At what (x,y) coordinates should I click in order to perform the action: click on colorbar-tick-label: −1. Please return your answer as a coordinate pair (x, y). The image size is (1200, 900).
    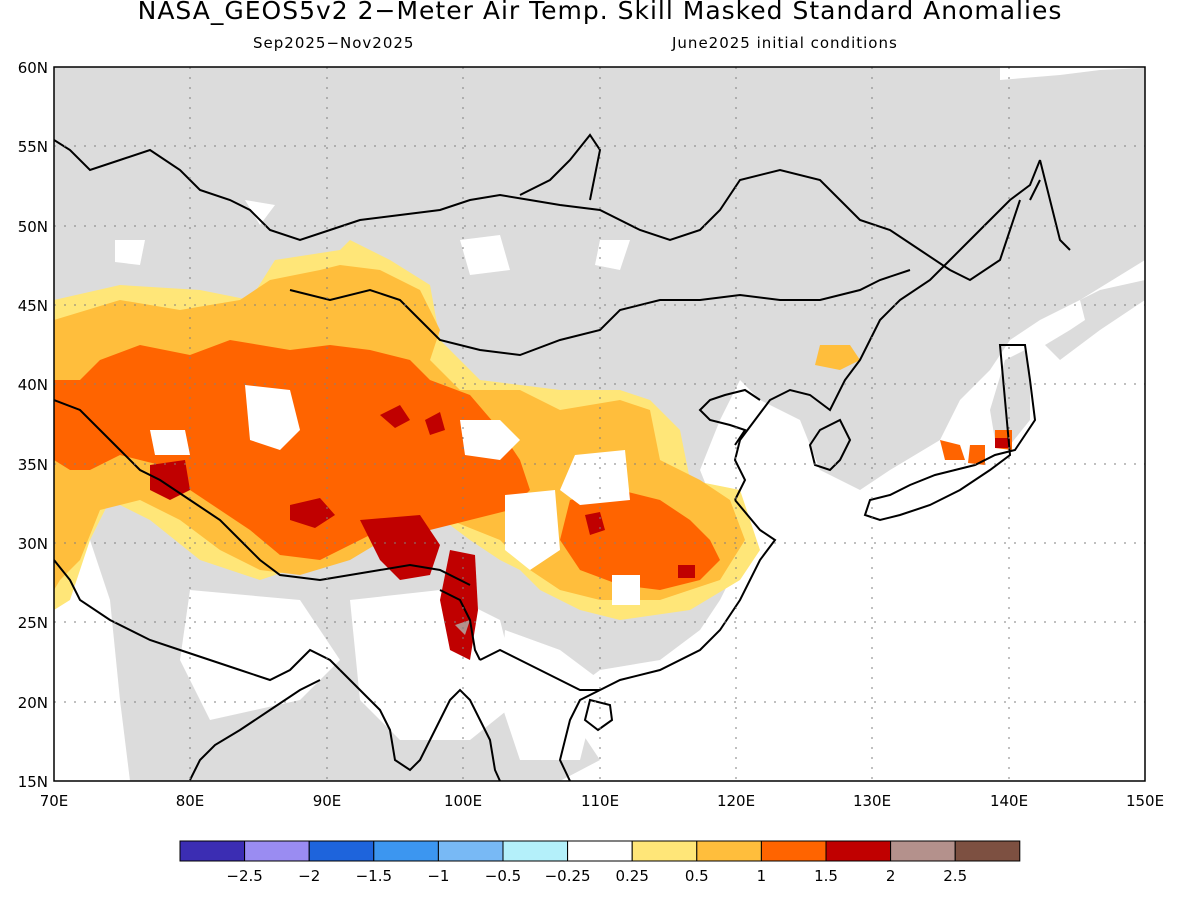
    Looking at the image, I should click on (438, 876).